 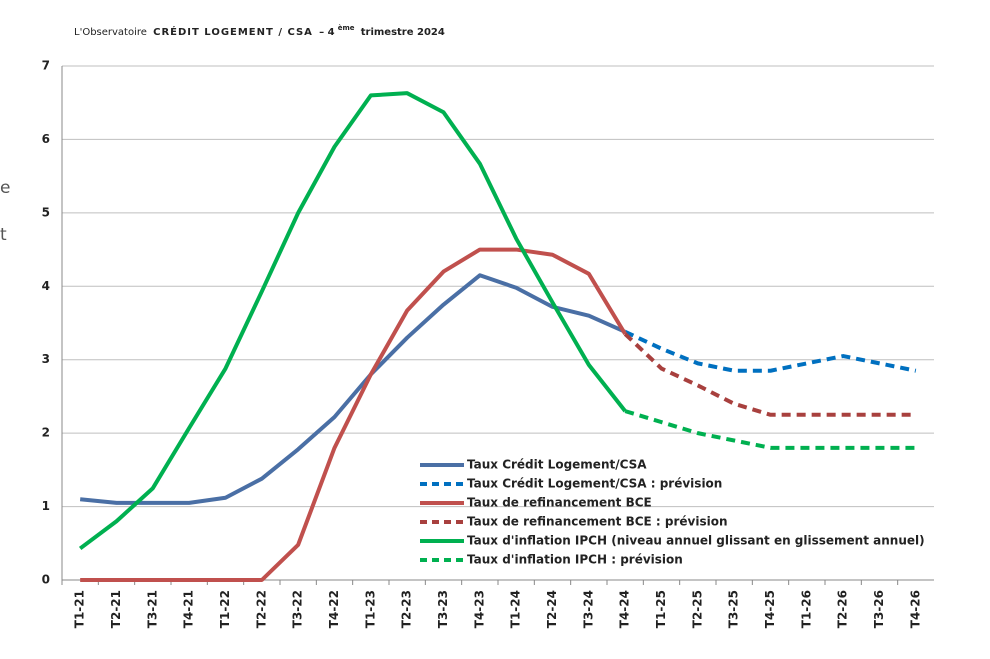 What do you see at coordinates (46, 580) in the screenshot?
I see `y-tick-label: 0` at bounding box center [46, 580].